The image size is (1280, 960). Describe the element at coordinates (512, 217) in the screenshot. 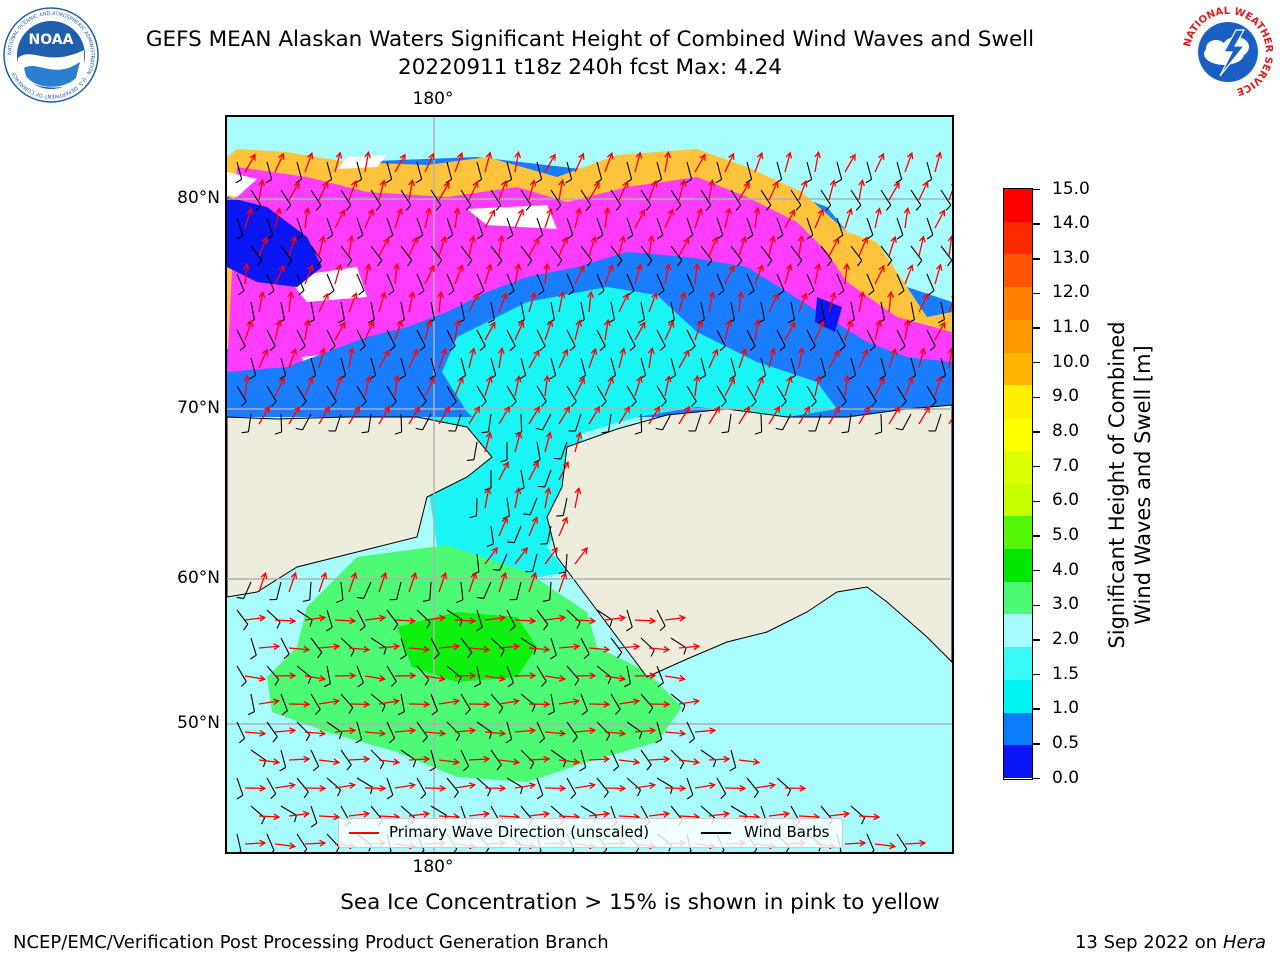

I see `ice-white-patch` at that location.